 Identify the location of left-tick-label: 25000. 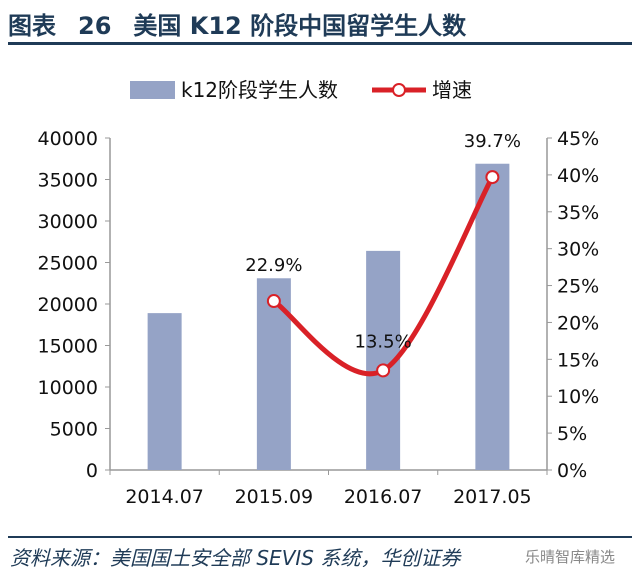
(68, 264).